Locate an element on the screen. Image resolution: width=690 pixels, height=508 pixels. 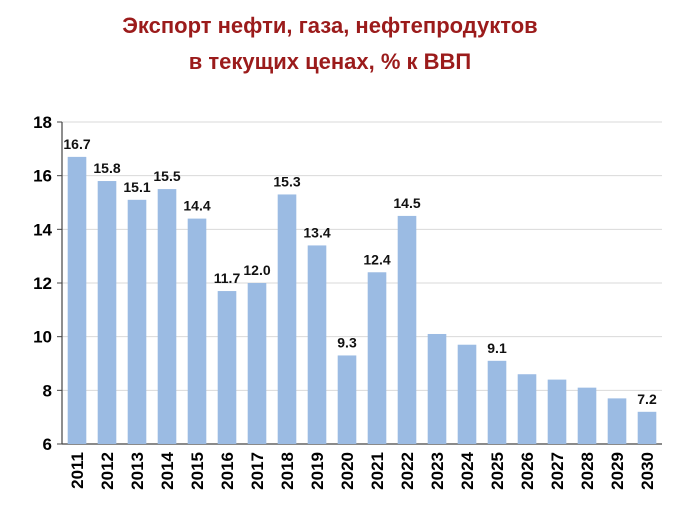
data-label-2025: 9.1 is located at coordinates (497, 348).